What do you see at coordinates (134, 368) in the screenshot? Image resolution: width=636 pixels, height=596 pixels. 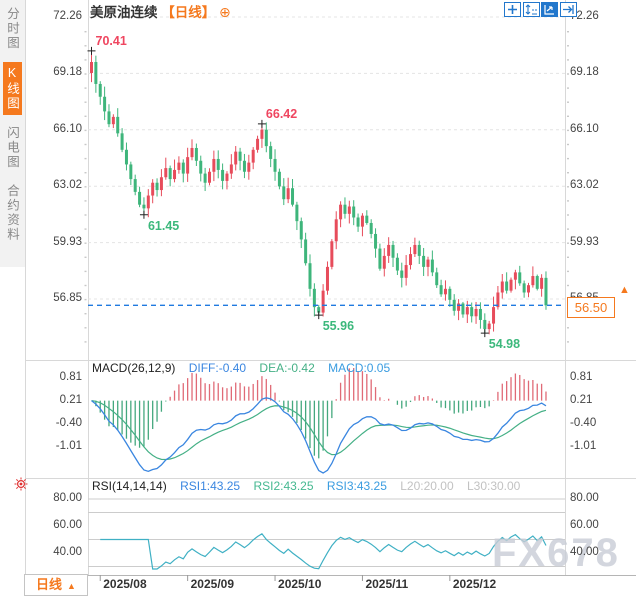 I see `macd-title: MACD(26,12,9)` at bounding box center [134, 368].